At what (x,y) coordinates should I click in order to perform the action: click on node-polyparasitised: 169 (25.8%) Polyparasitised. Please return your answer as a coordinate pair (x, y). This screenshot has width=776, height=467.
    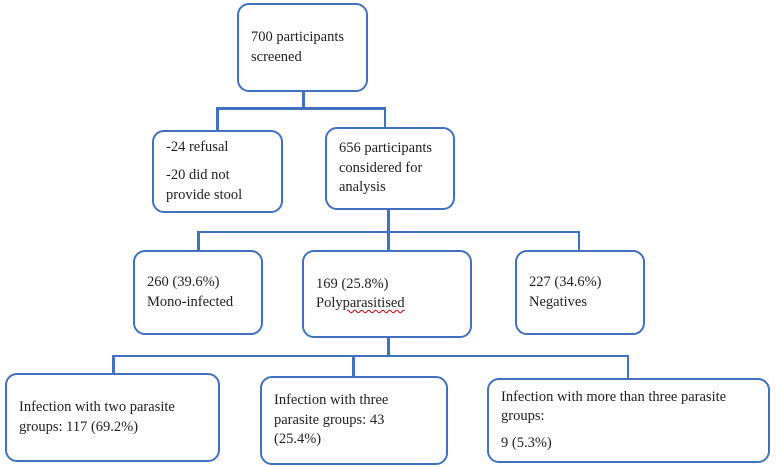
    Looking at the image, I should click on (387, 294).